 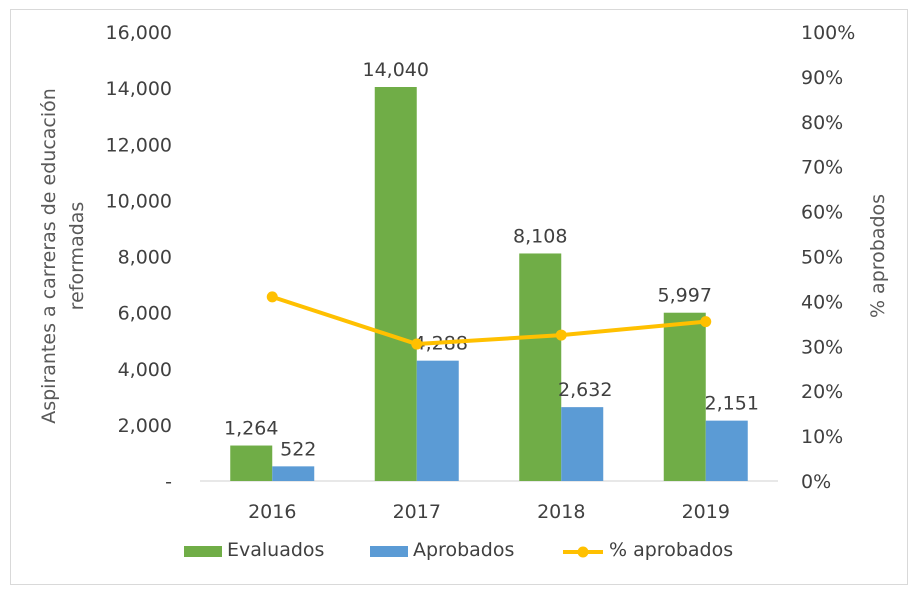 What do you see at coordinates (203, 551) in the screenshot?
I see `legend-swatch-evaluados` at bounding box center [203, 551].